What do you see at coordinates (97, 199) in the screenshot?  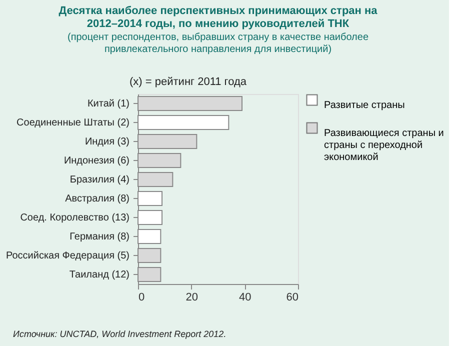 I see `y-tick-label: Австралия (8)` at bounding box center [97, 199].